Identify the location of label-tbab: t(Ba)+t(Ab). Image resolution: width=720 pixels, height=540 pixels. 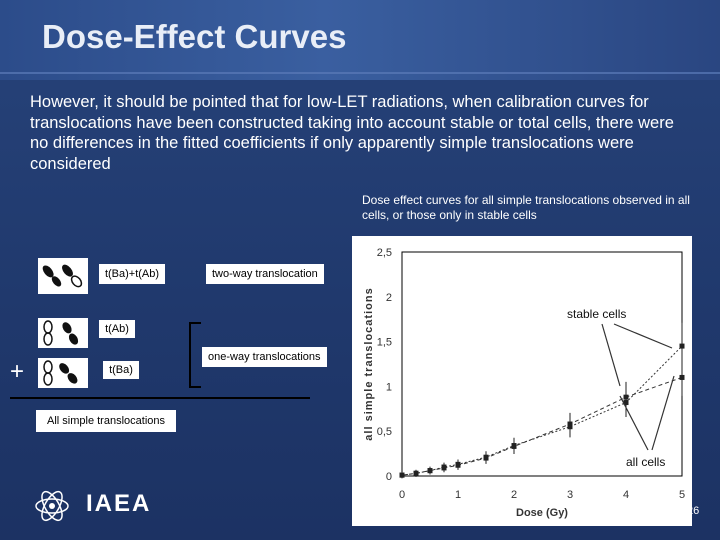
(132, 274).